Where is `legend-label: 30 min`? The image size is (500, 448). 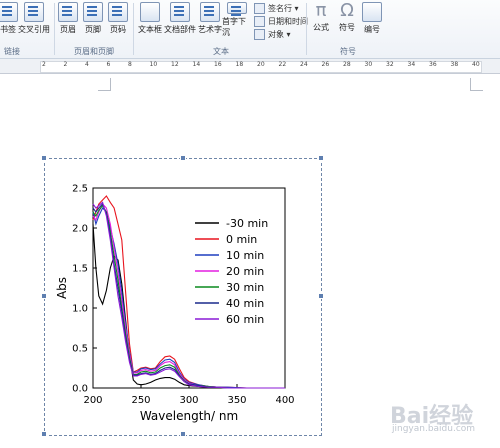
legend-label: 30 min is located at coordinates (245, 287).